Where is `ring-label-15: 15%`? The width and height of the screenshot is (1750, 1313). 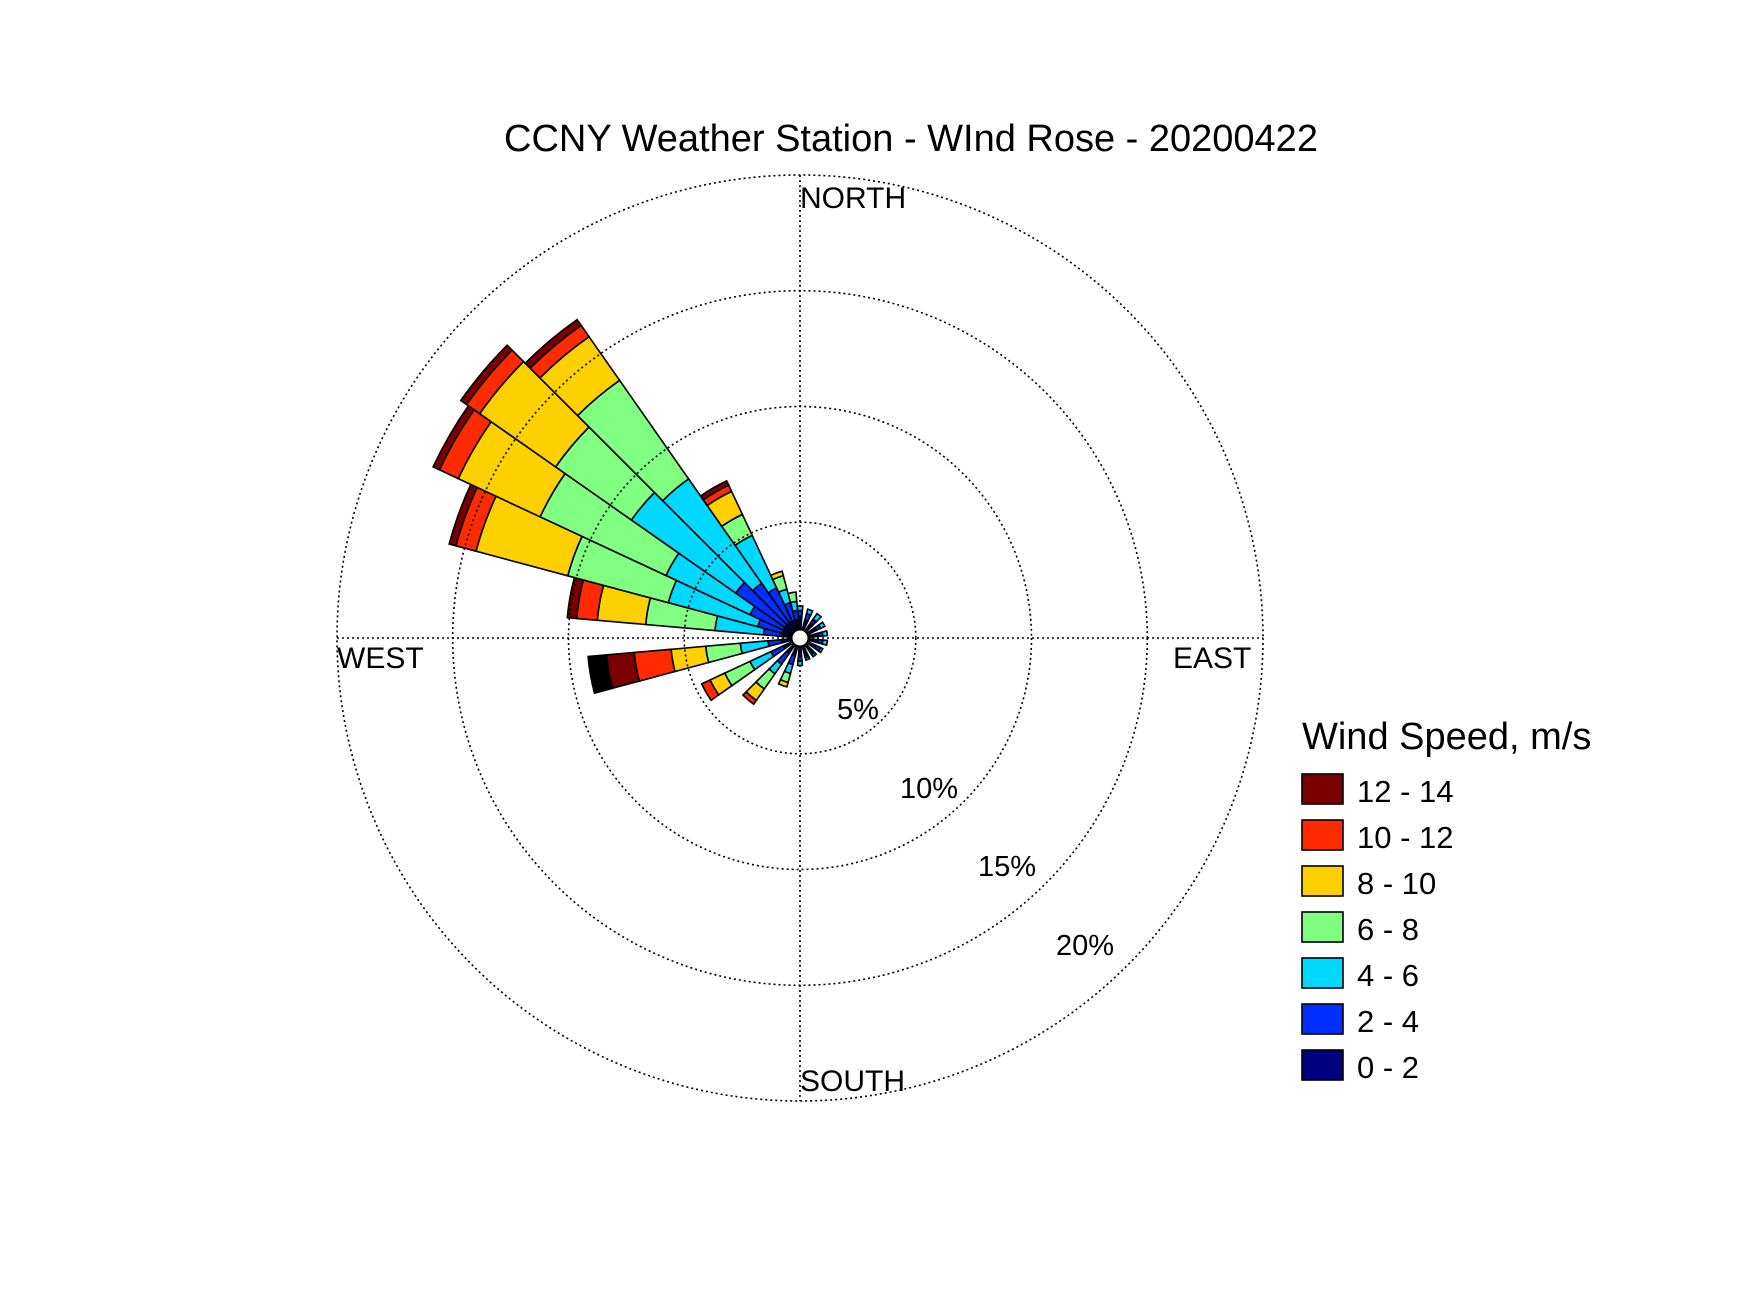 ring-label-15: 15% is located at coordinates (1007, 867).